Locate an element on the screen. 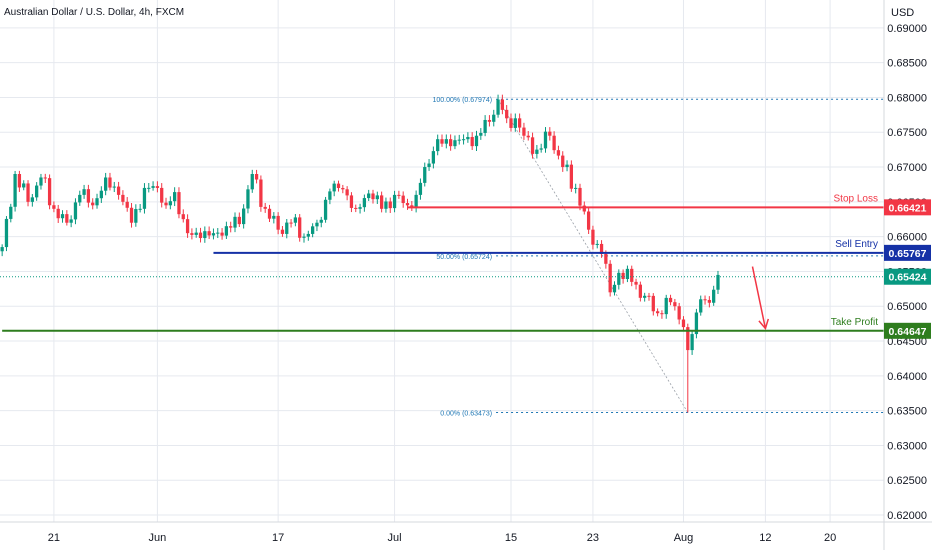  current-price-badge is located at coordinates (907, 276).